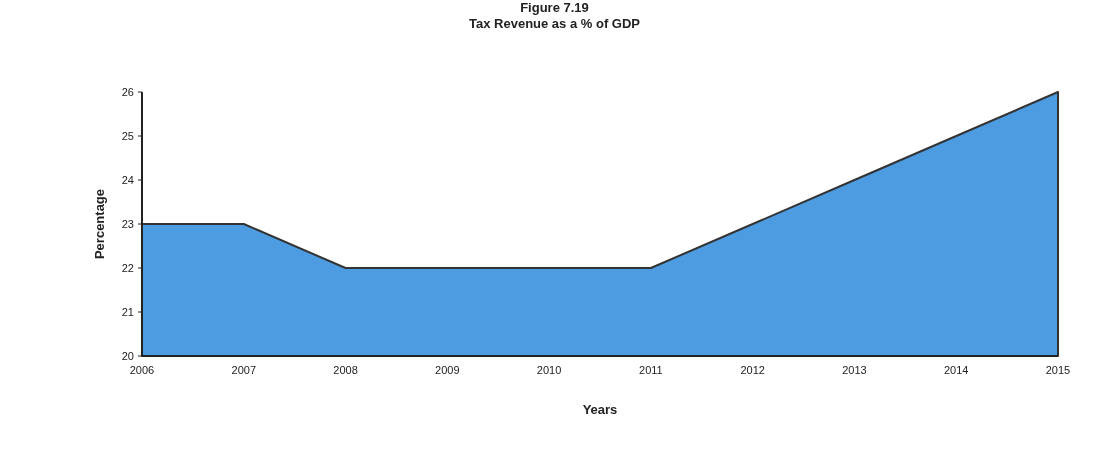 This screenshot has width=1119, height=449. What do you see at coordinates (1058, 370) in the screenshot?
I see `x-tick-label: 2015` at bounding box center [1058, 370].